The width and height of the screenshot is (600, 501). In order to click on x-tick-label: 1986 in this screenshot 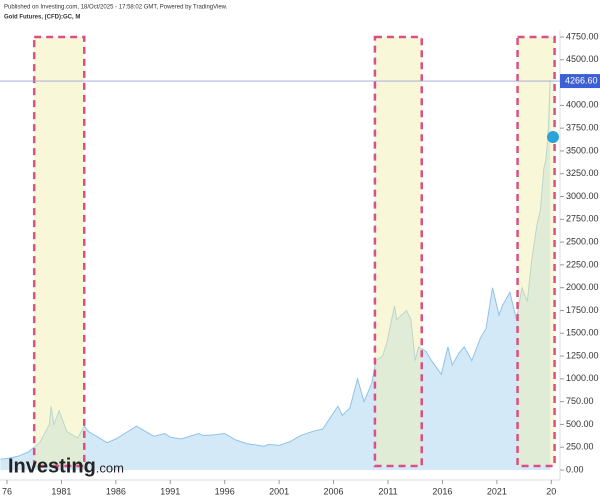, I will do `click(116, 491)`.